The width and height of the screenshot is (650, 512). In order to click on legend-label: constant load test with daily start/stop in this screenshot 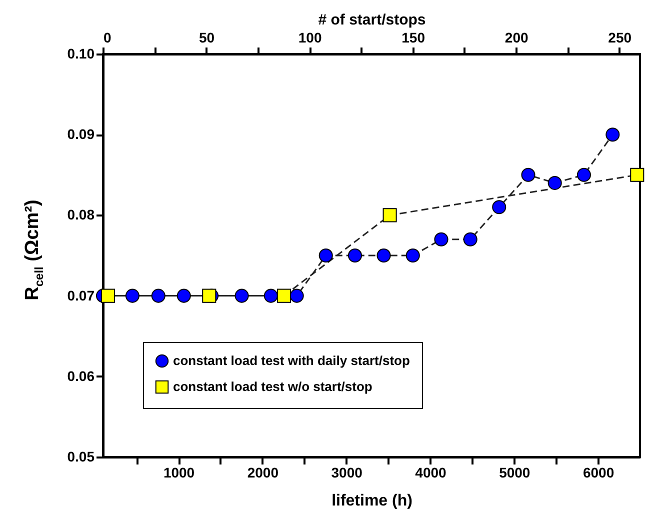, I will do `click(291, 360)`.